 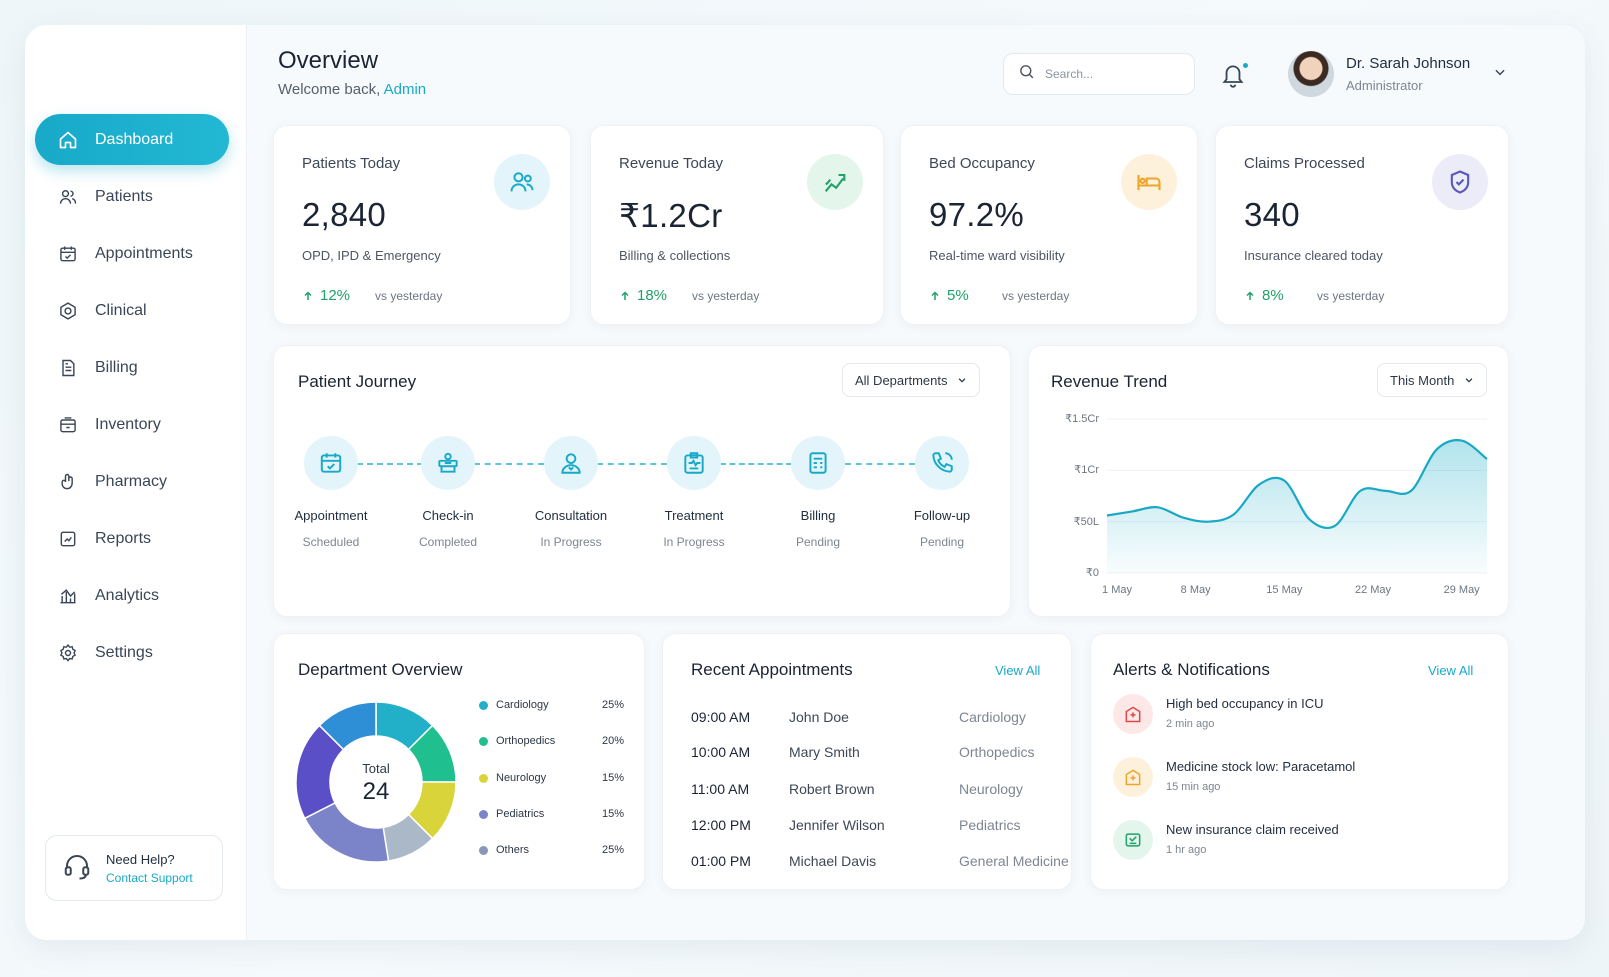 I want to click on alert-text: Medicine stock low: Paracetamol, so click(x=1261, y=766).